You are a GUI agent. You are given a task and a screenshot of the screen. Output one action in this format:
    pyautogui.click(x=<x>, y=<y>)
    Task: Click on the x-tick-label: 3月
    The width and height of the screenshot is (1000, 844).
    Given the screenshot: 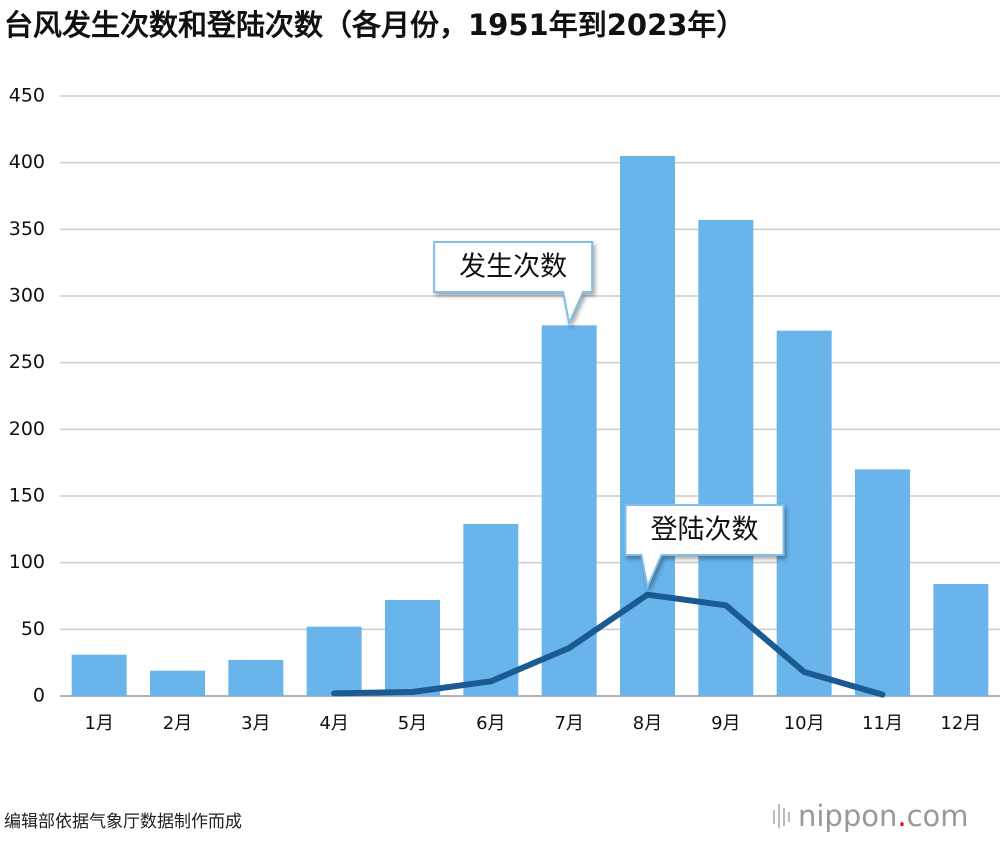 What is the action you would take?
    pyautogui.click(x=255, y=723)
    